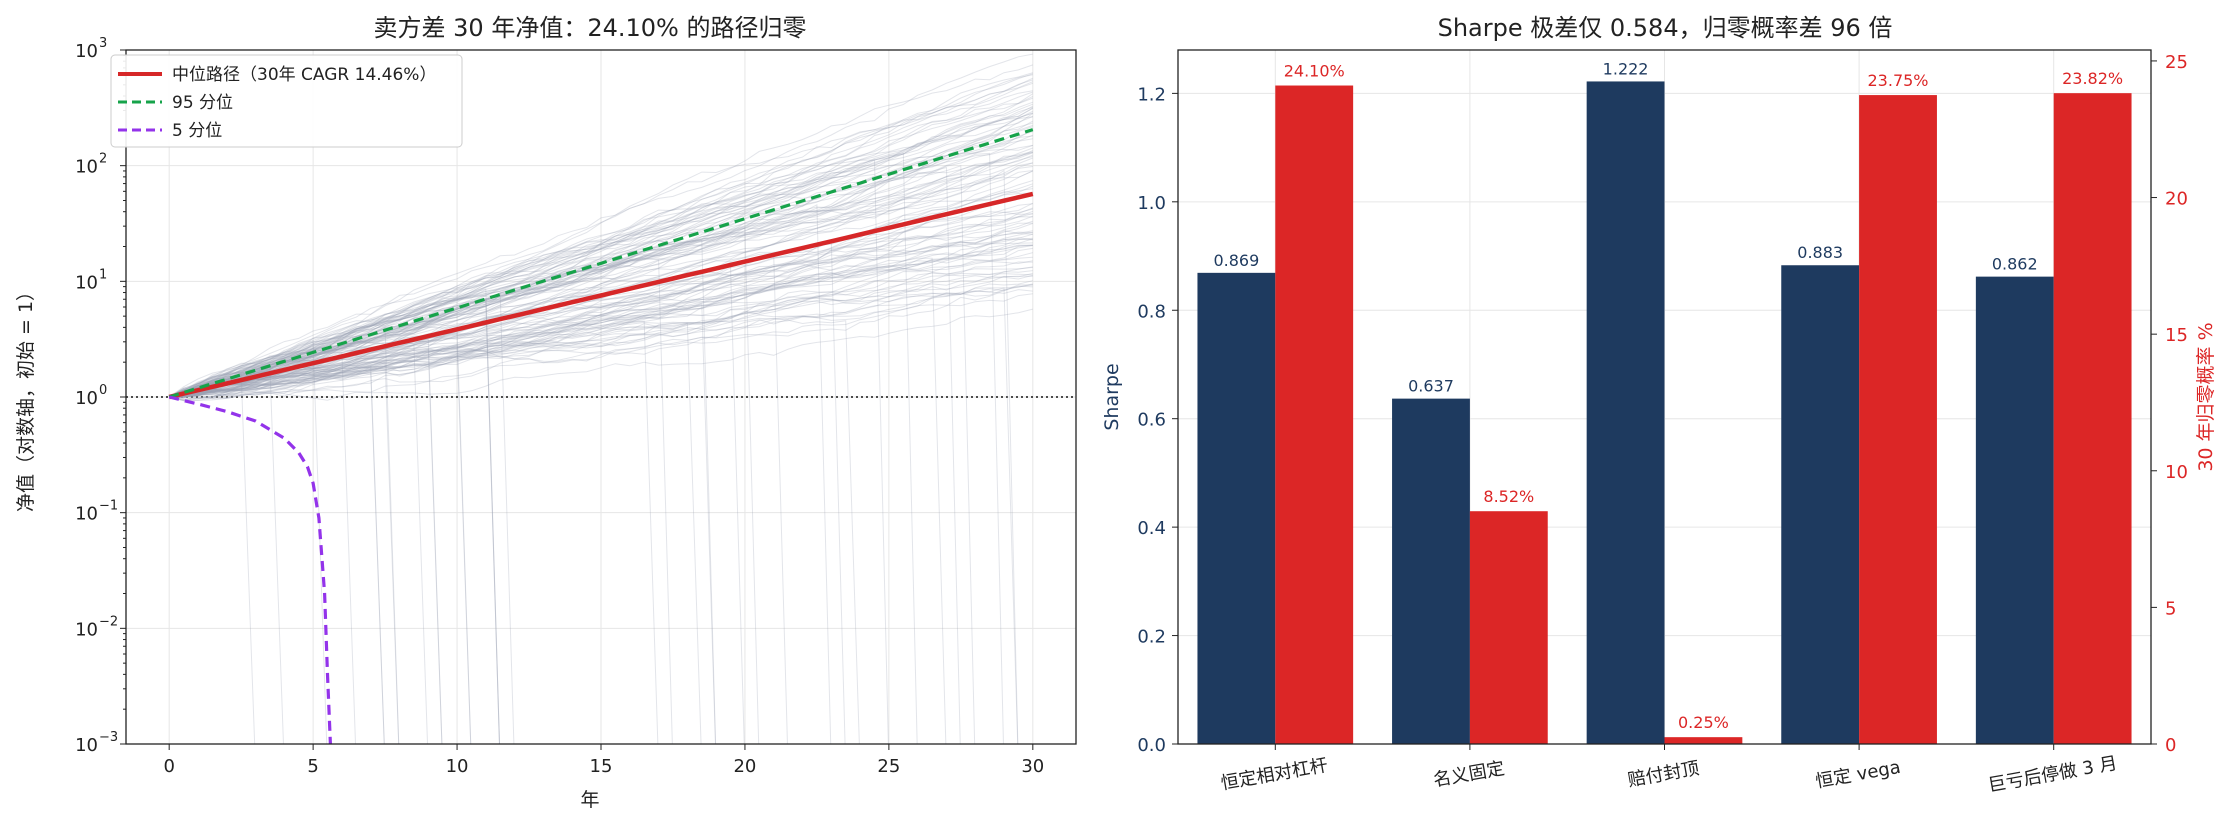  Describe the element at coordinates (1151, 745) in the screenshot. I see `sharpe-tick-label: 0.0` at that location.